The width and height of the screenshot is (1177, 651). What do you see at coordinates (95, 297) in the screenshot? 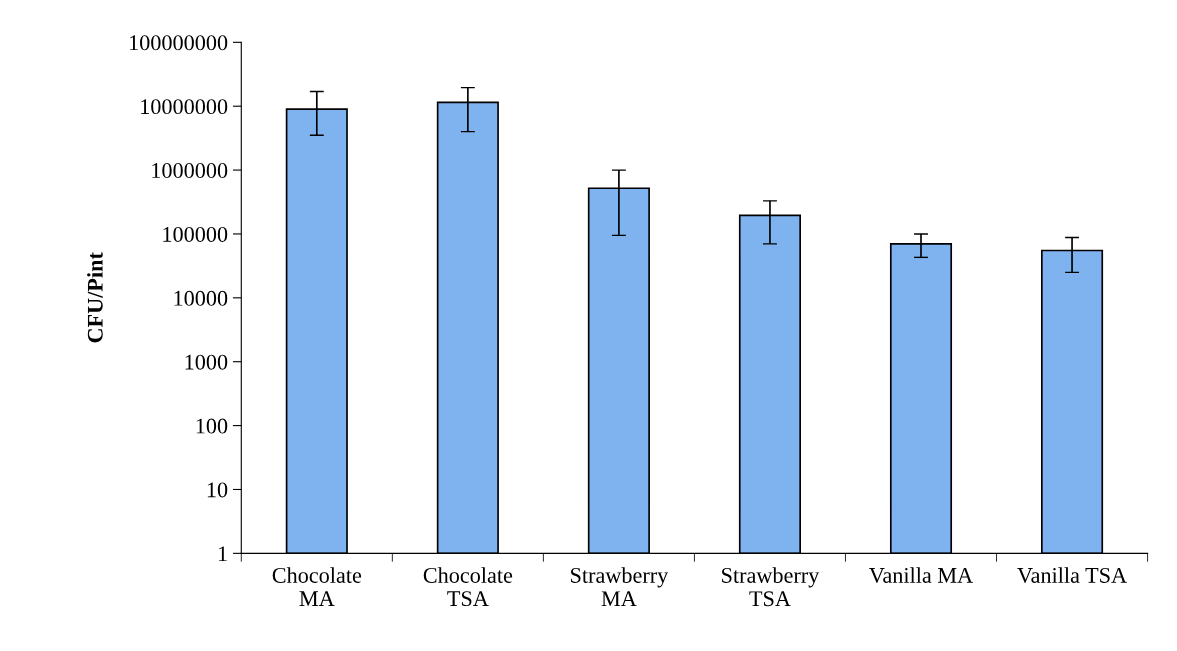
I see `y-axis-title: CFU/Pint` at bounding box center [95, 297].